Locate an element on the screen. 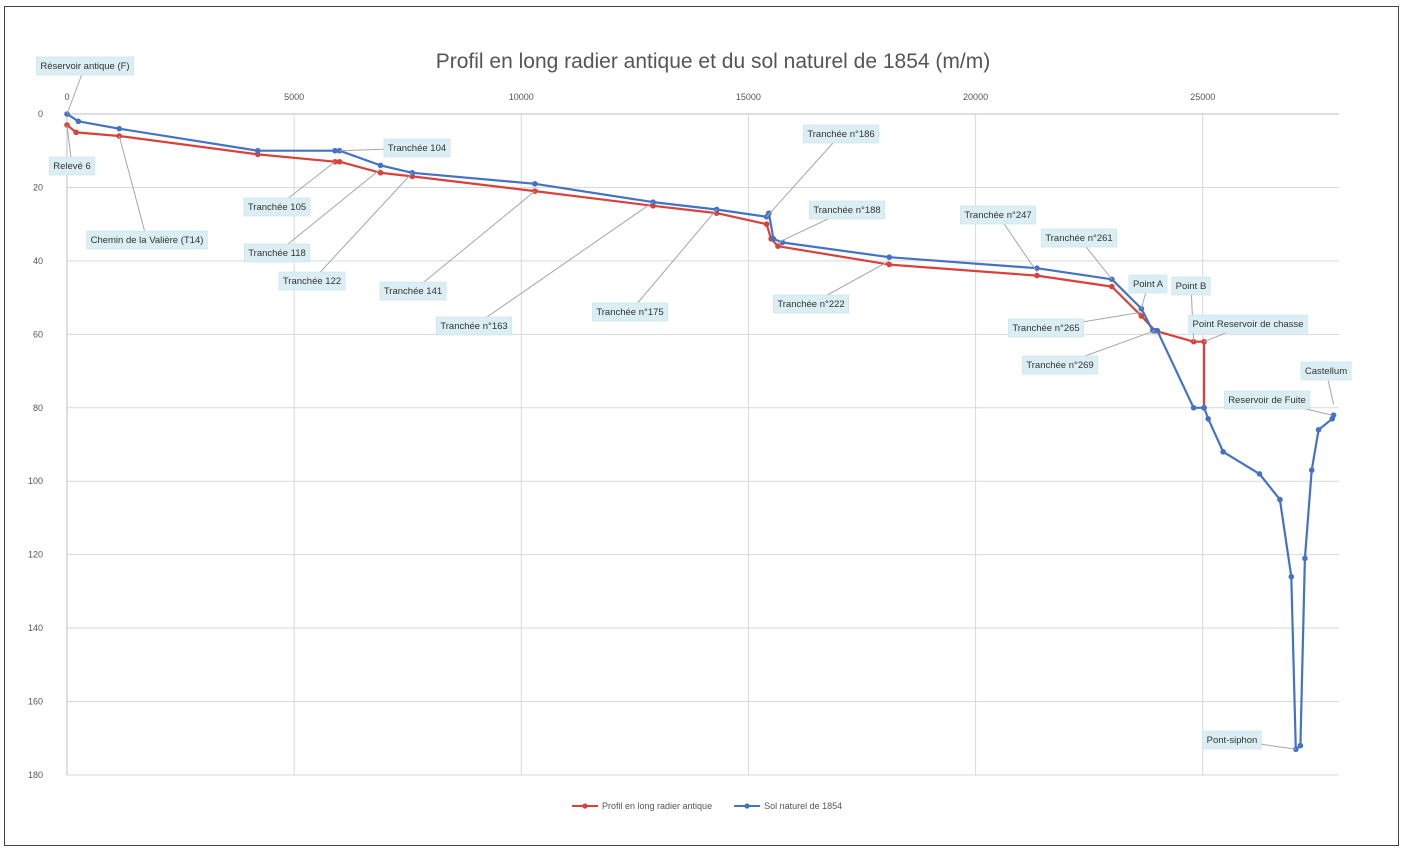 This screenshot has height=850, width=1405. annotation-label: Réservoir antique (F) is located at coordinates (84, 66).